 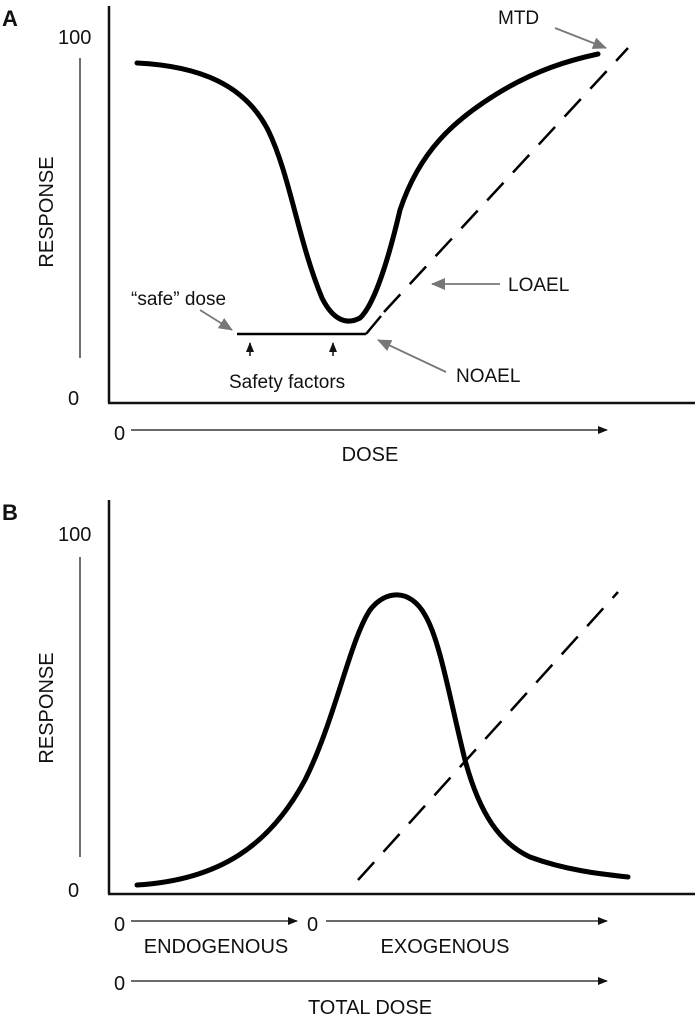 What do you see at coordinates (216, 947) in the screenshot?
I see `endogenous-label: ENDOGENOUS` at bounding box center [216, 947].